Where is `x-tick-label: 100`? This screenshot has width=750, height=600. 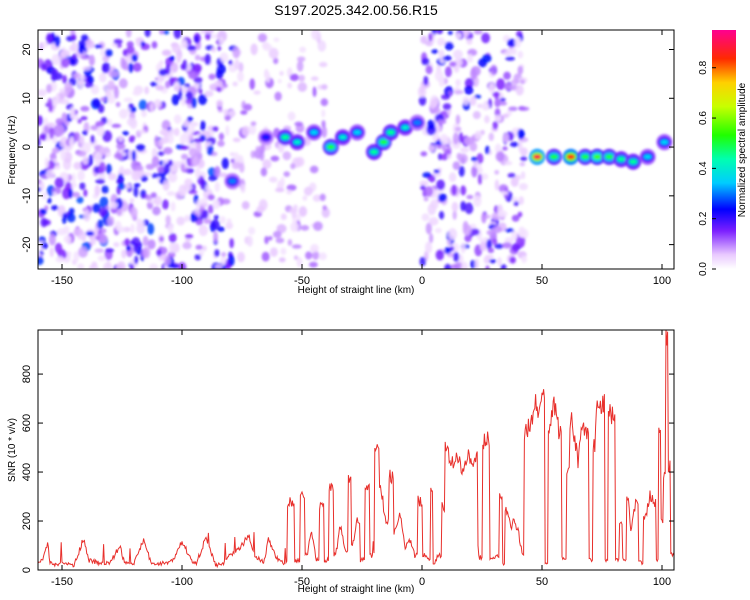
x-tick-label: 100 is located at coordinates (662, 582).